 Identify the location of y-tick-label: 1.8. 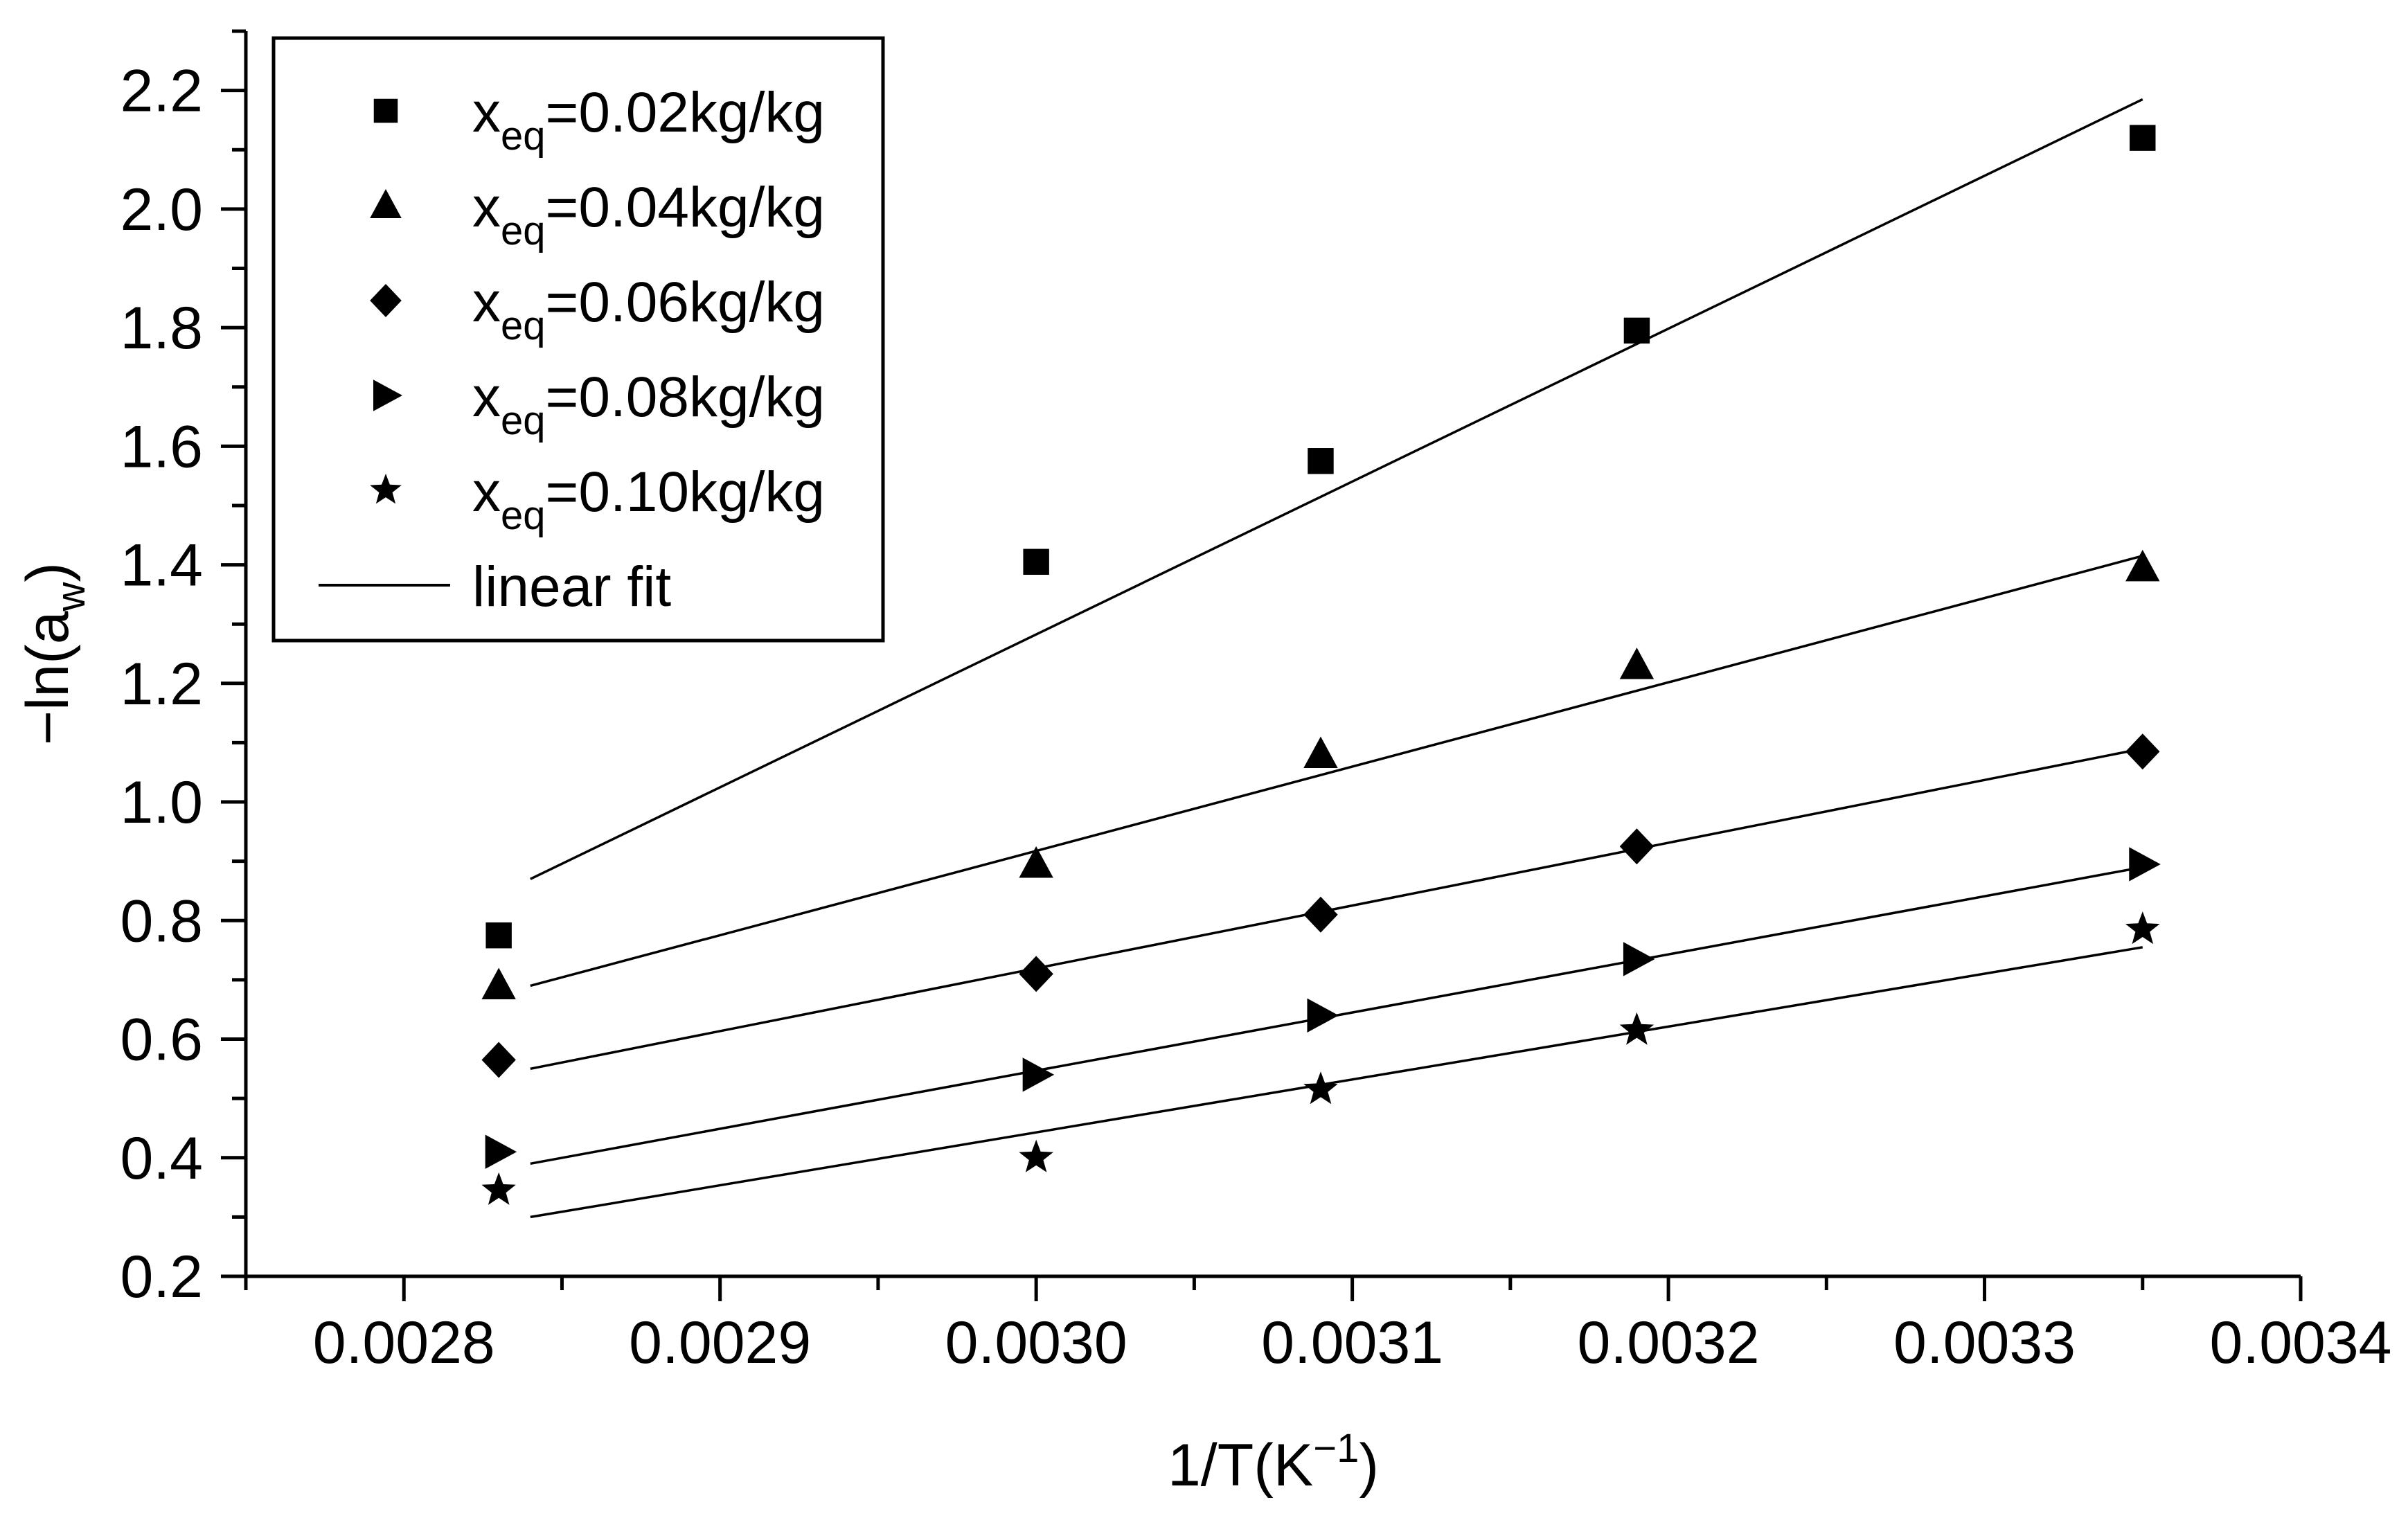
(162, 328).